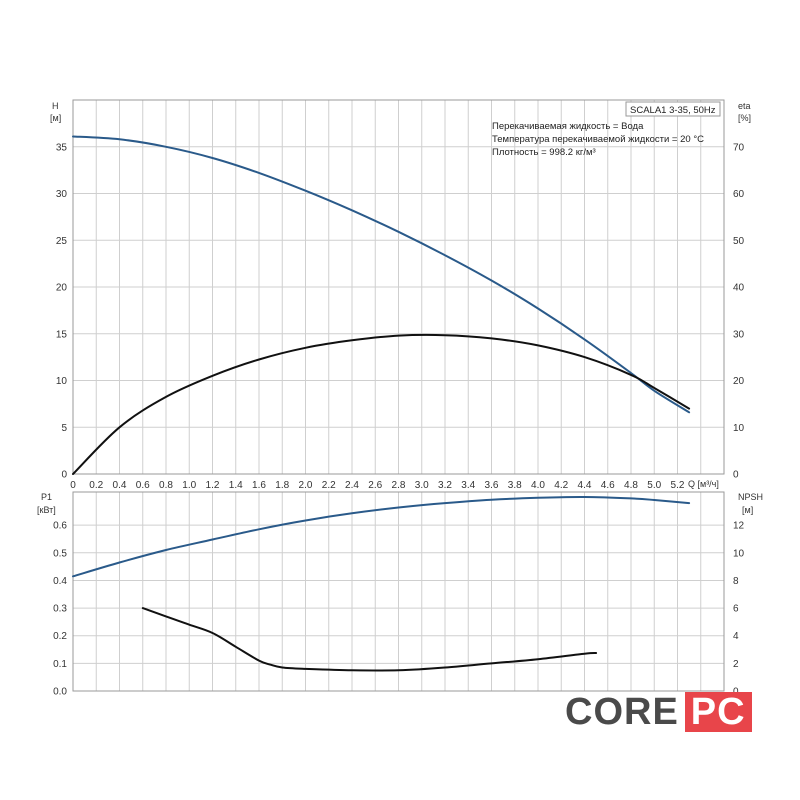 This screenshot has width=800, height=800. I want to click on x-tick-label: 2.8, so click(399, 485).